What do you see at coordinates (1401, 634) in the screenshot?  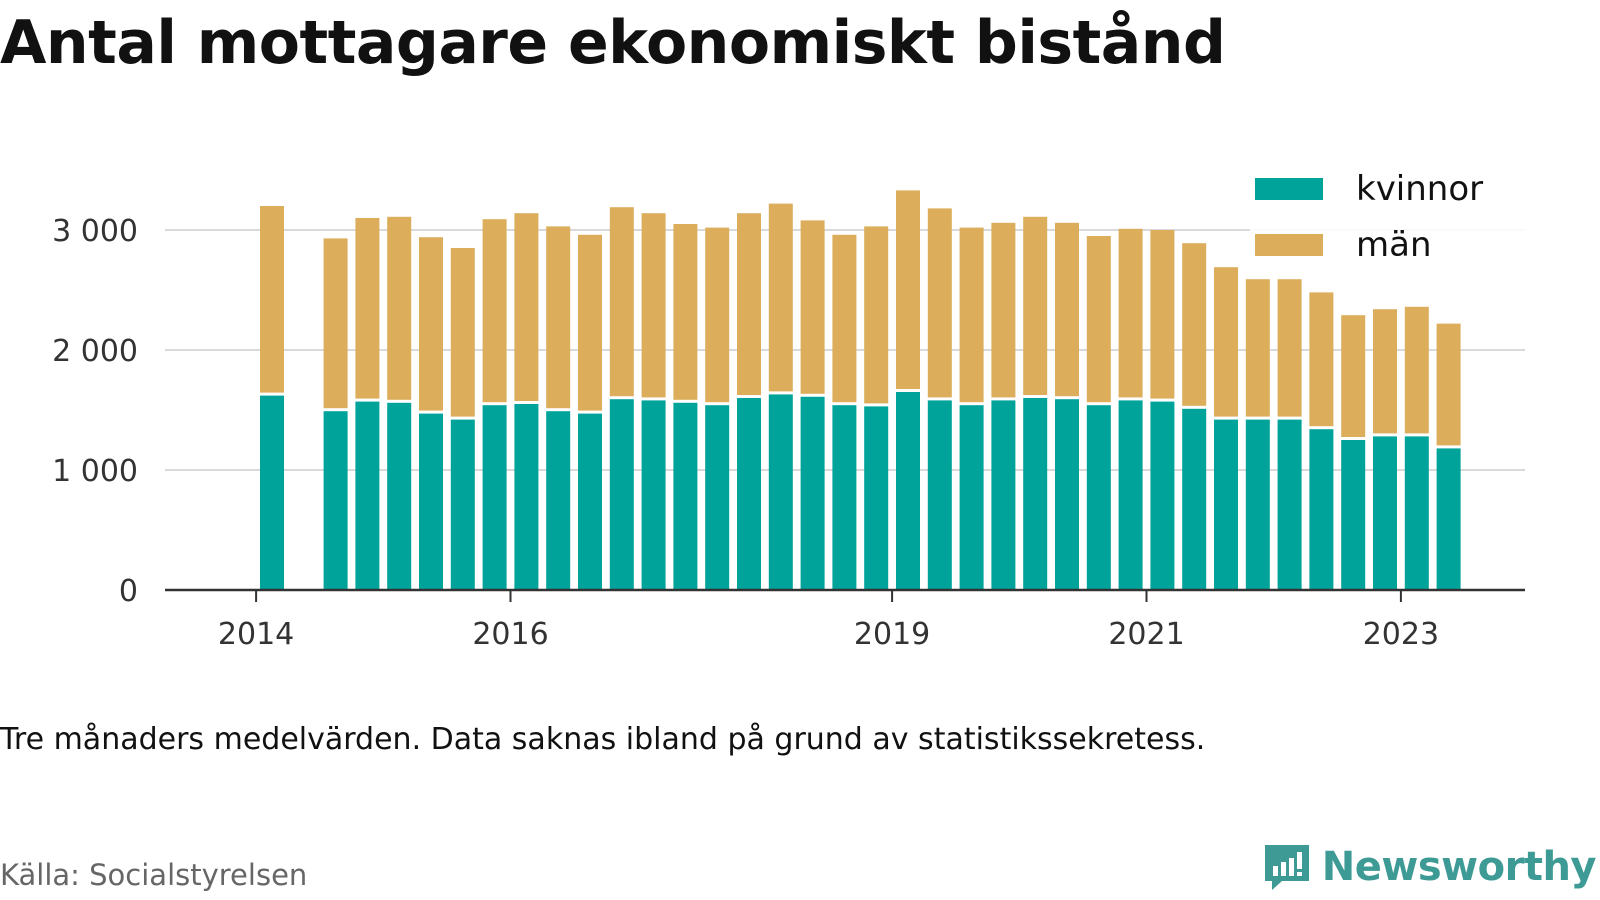 I see `x-tick-label: 2023` at bounding box center [1401, 634].